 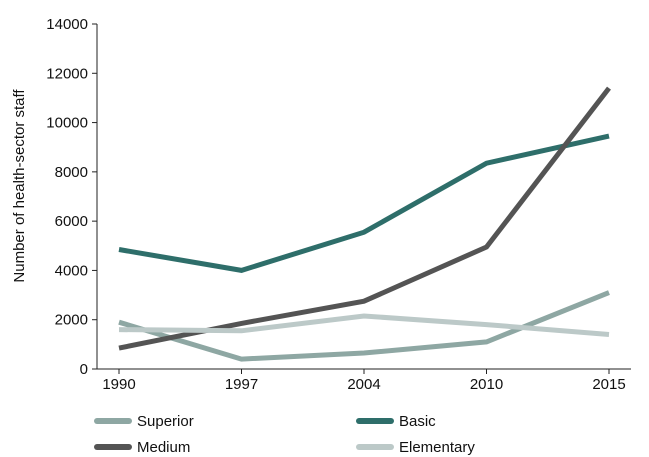 What do you see at coordinates (71, 172) in the screenshot?
I see `y-tick-label: 8000` at bounding box center [71, 172].